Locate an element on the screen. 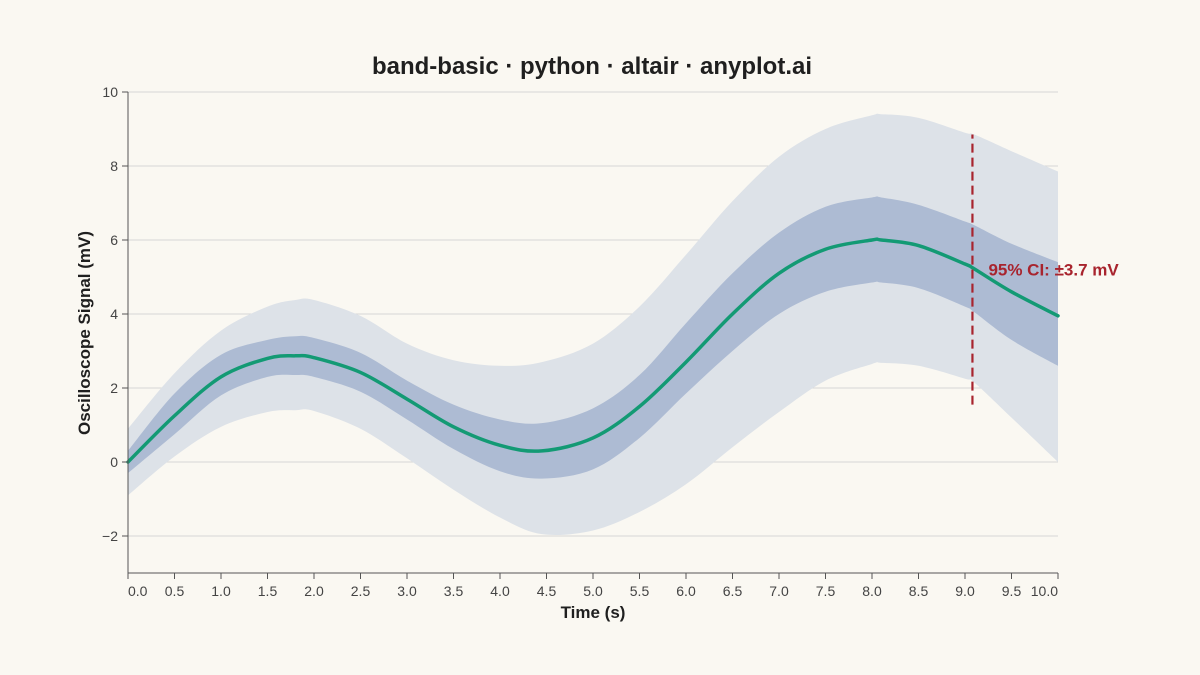  y-tick-label: 10 is located at coordinates (110, 92).